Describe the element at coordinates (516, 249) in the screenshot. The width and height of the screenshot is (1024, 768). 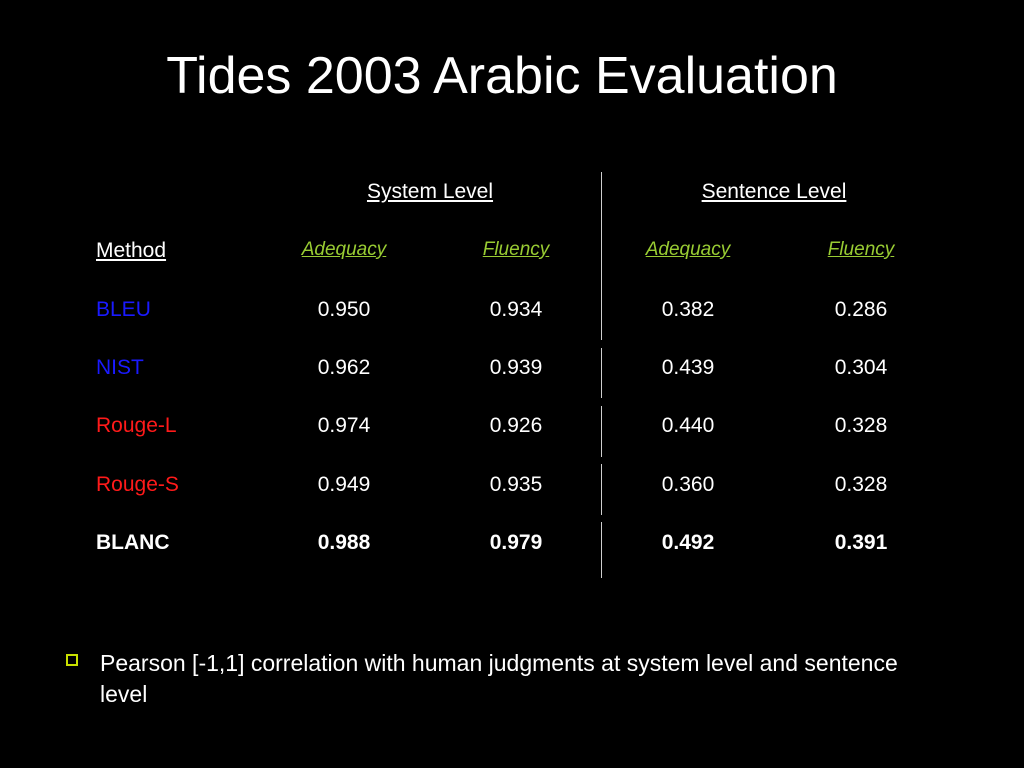
I see `system-fluency-header: Fluency` at that location.